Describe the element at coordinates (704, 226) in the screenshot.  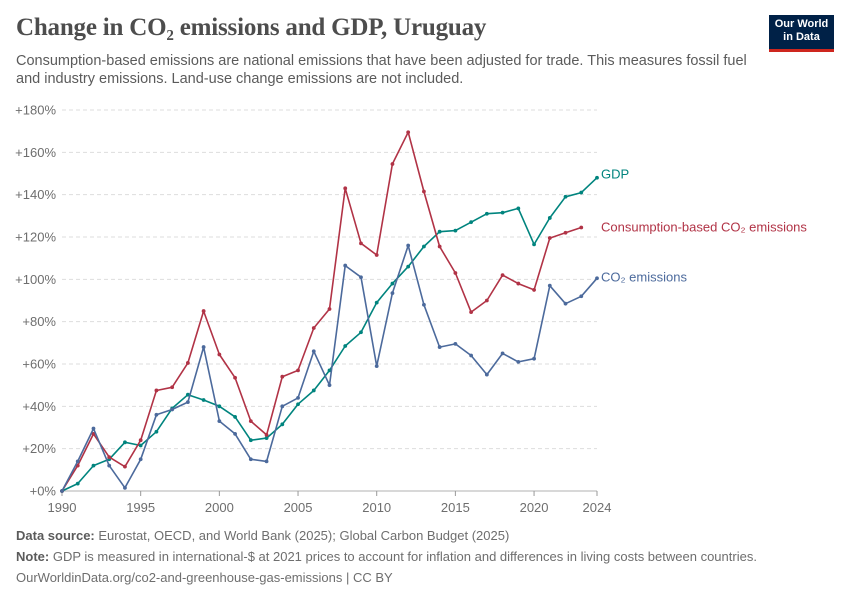
I see `series-label: Consumption-based CO₂ emissions` at that location.